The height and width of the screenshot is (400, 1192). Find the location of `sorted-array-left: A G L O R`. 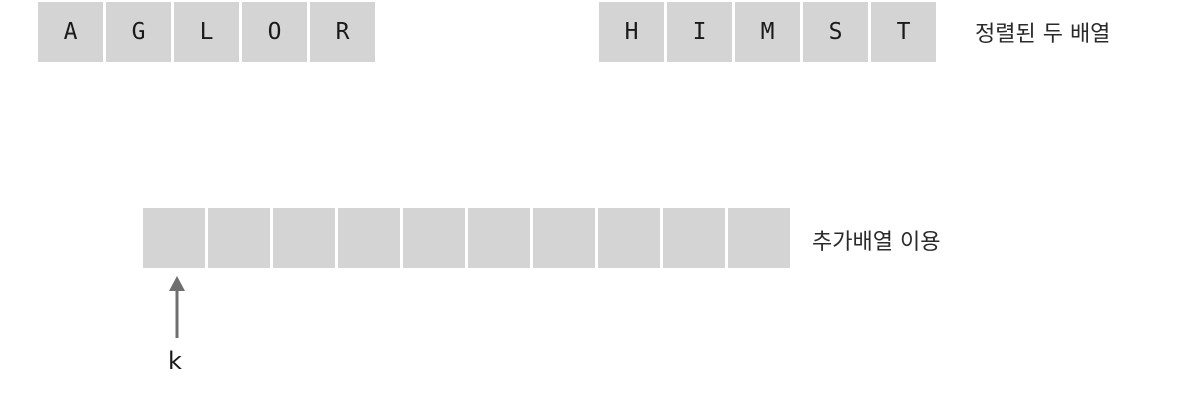

sorted-array-left: A G L O R is located at coordinates (206, 32).